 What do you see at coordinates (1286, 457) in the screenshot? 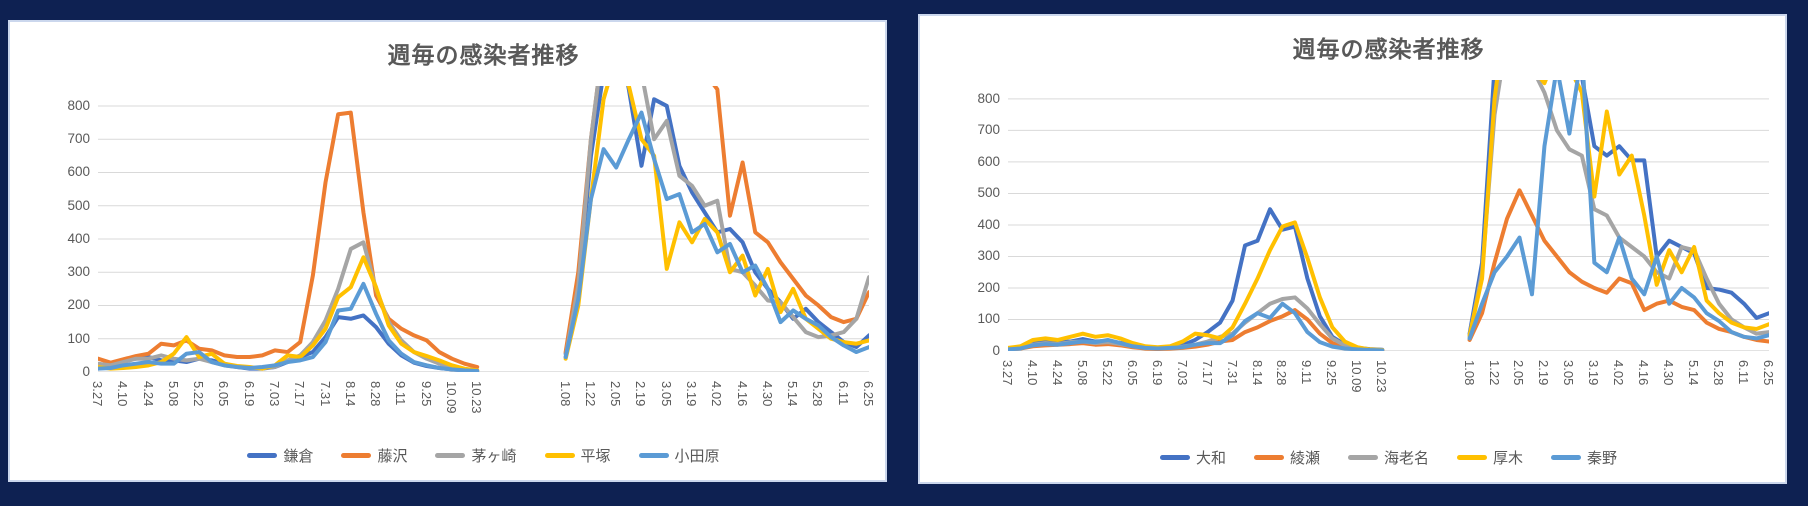
I see `legend-item: 綾瀬` at bounding box center [1286, 457].